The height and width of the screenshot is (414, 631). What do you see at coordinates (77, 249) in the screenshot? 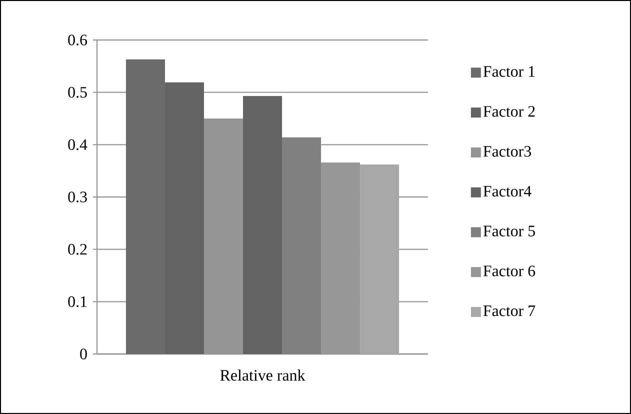
I see `y-tick-label: 0.2` at bounding box center [77, 249].